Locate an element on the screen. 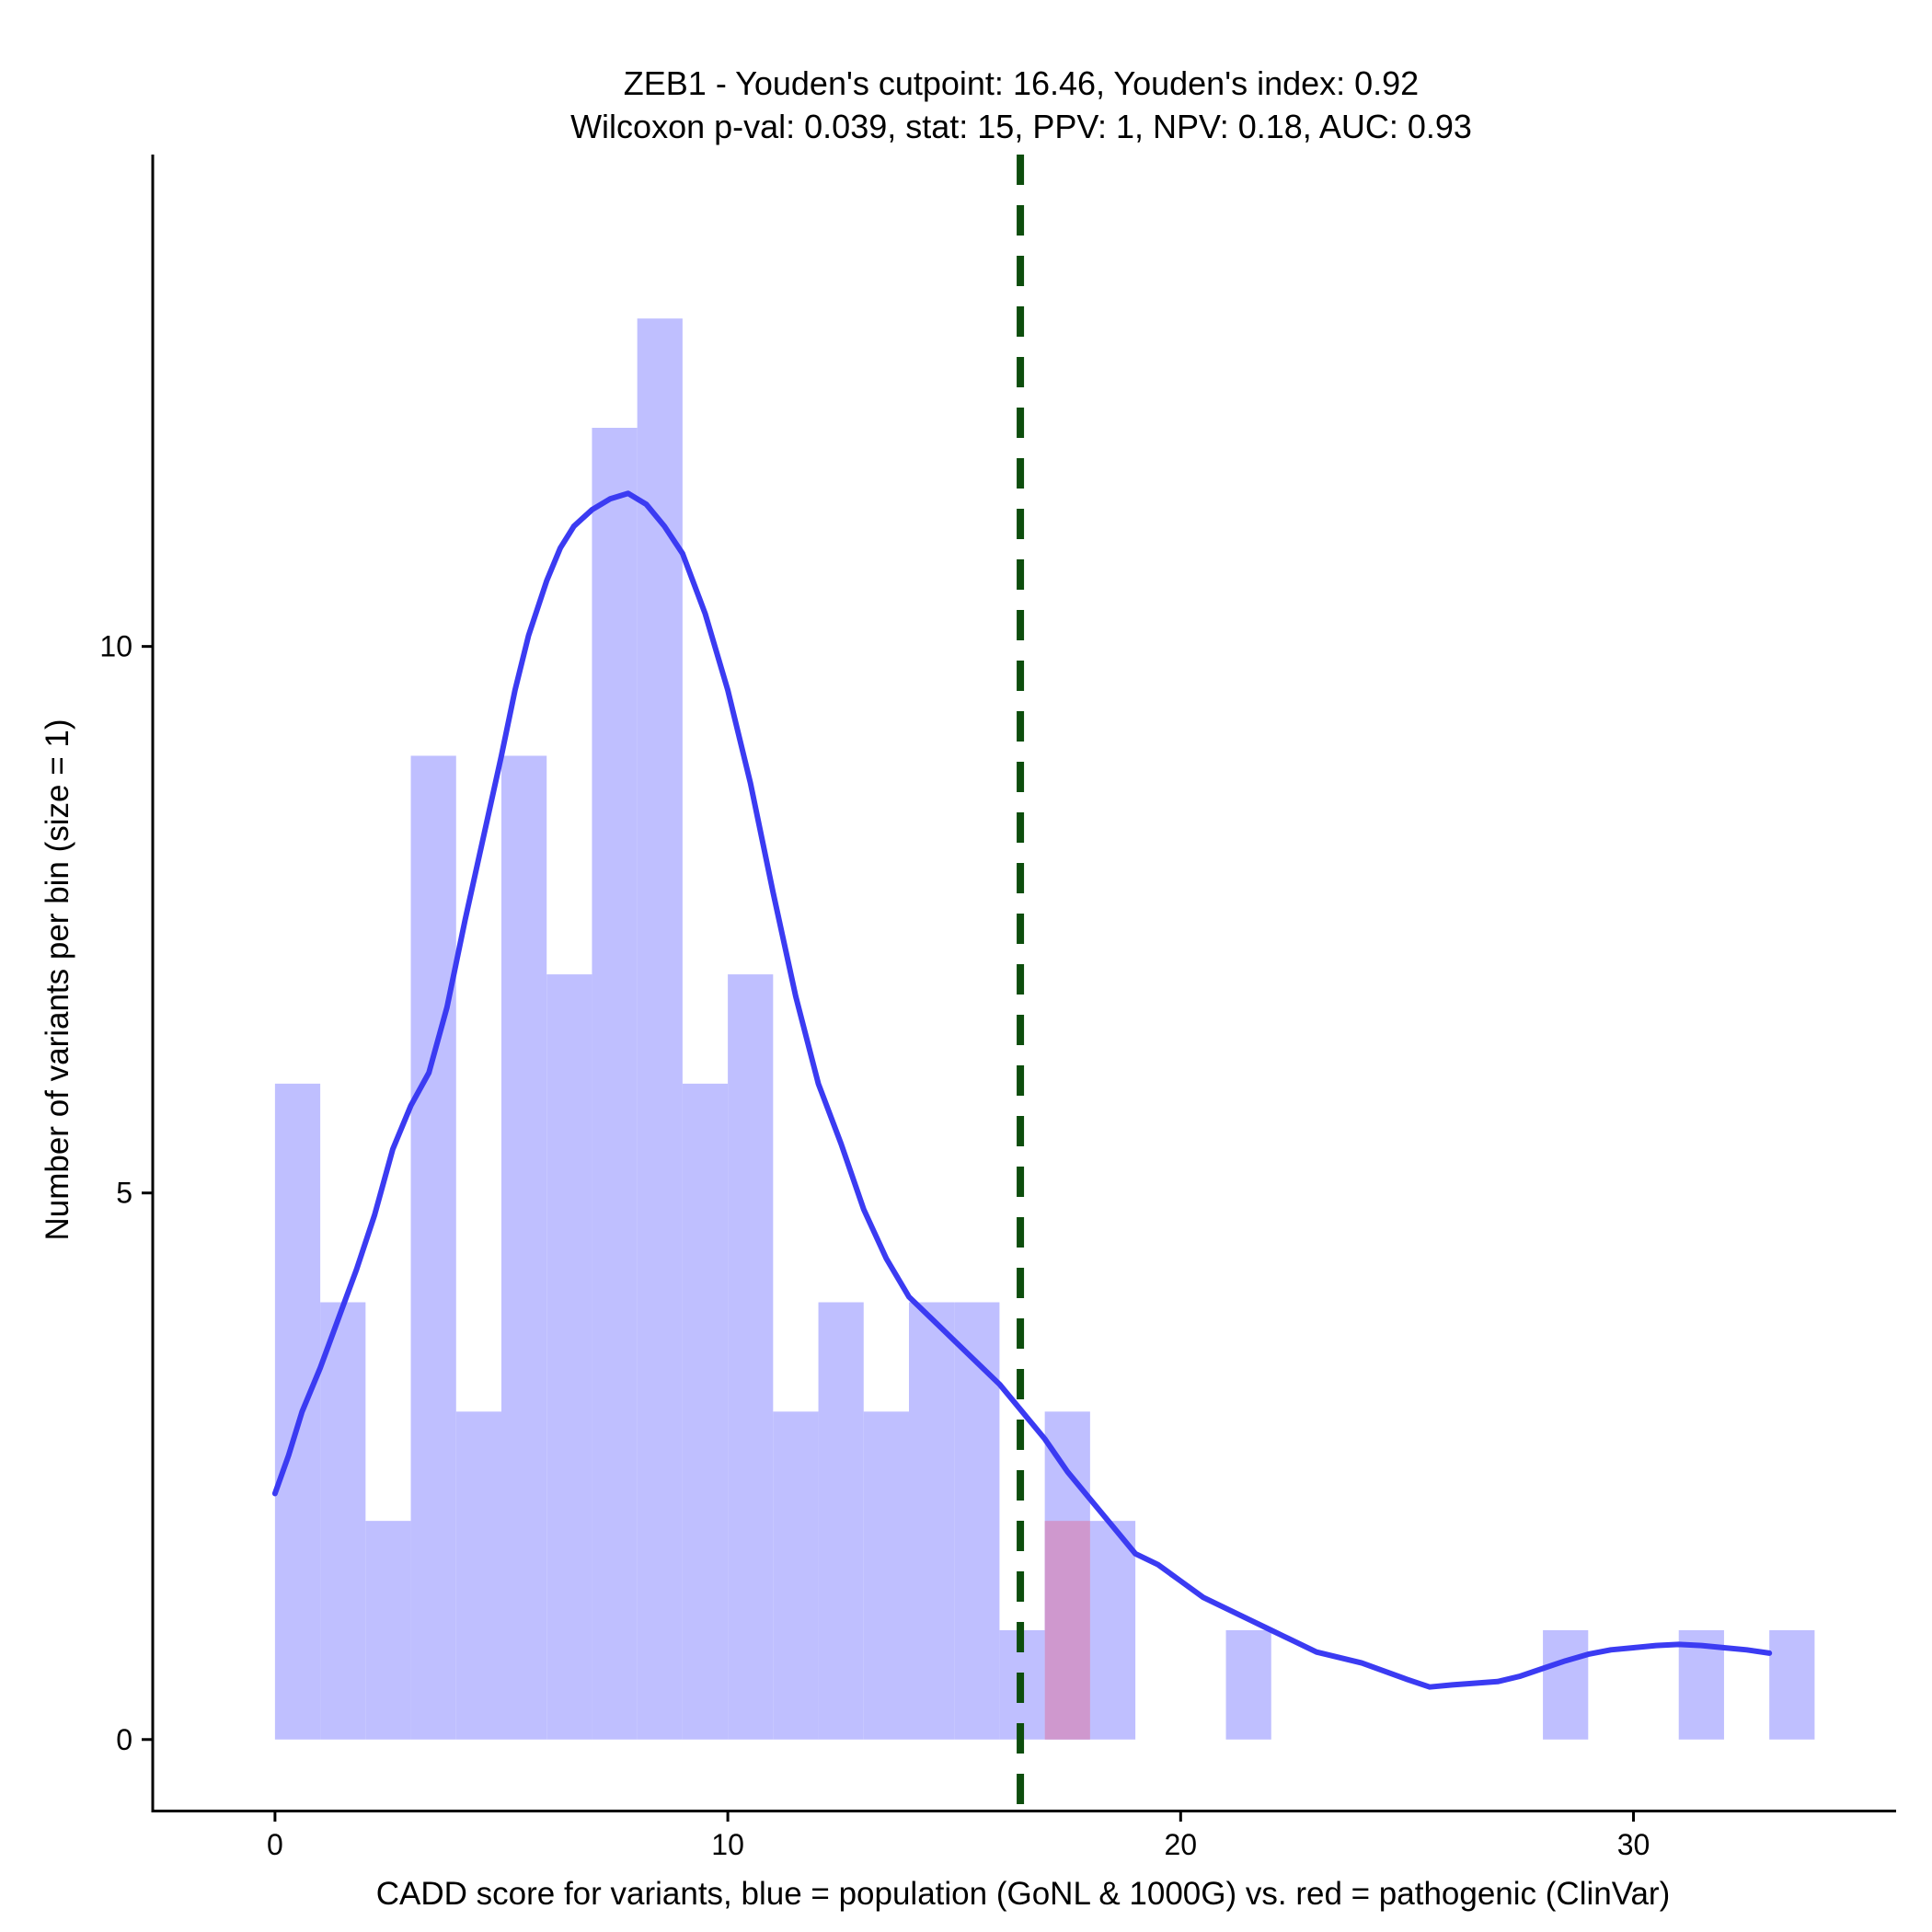  y-tick-label: 10 is located at coordinates (115, 646).